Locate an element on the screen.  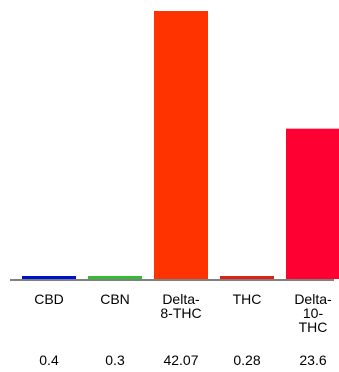
category-label-3-line-0: THC is located at coordinates (247, 299).